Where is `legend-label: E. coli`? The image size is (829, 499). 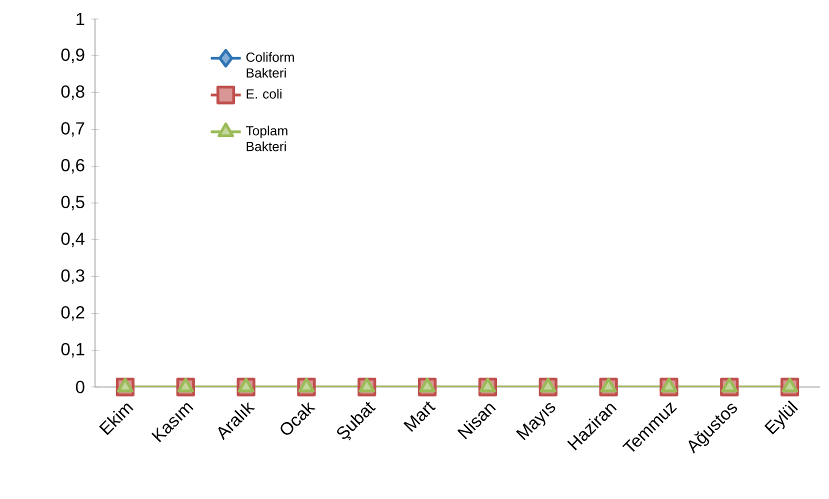
legend-label: E. coli is located at coordinates (264, 93).